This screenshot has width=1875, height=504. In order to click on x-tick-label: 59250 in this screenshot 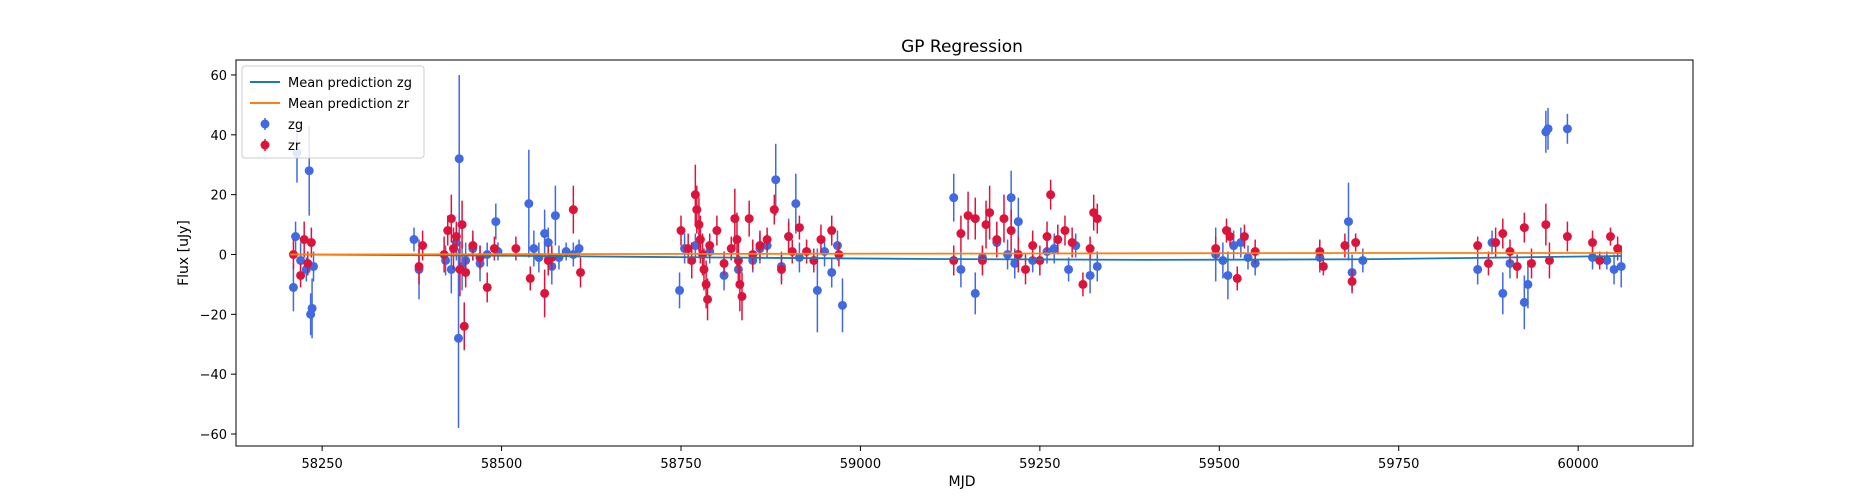, I will do `click(1039, 464)`.